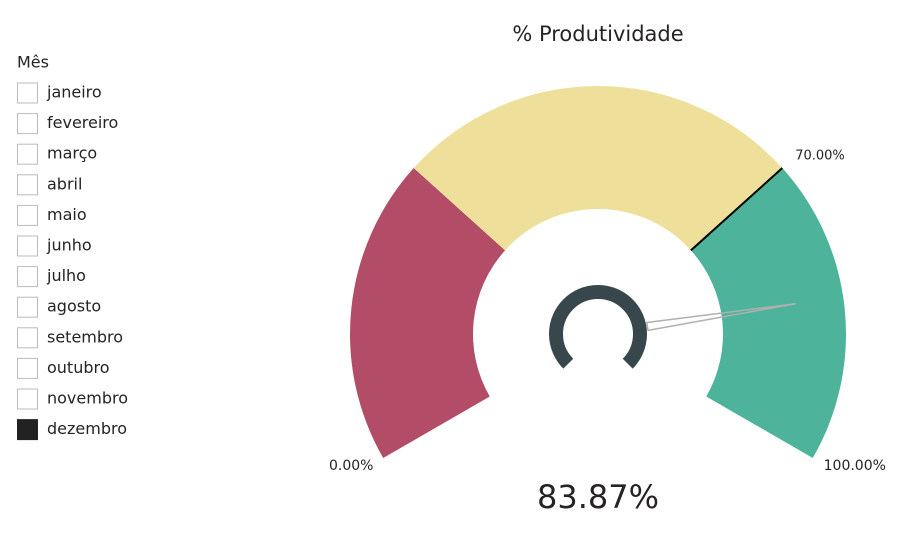 The image size is (910, 536). What do you see at coordinates (64, 183) in the screenshot?
I see `slicer-item-label: abril` at bounding box center [64, 183].